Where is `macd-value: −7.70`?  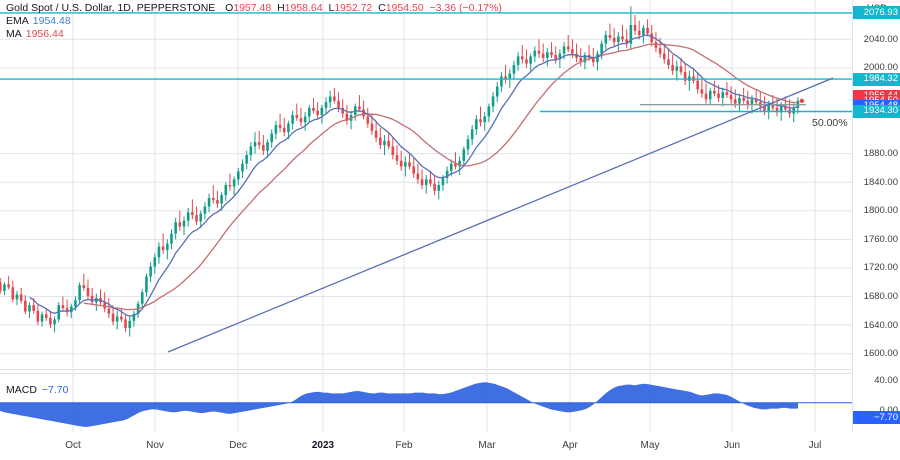 macd-value: −7.70 is located at coordinates (55, 390).